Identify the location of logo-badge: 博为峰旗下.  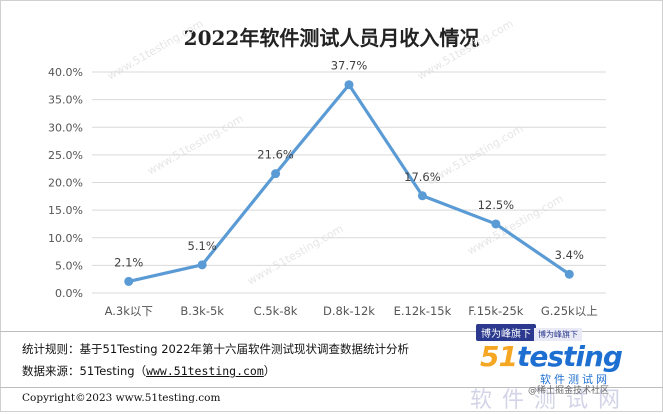
(506, 332).